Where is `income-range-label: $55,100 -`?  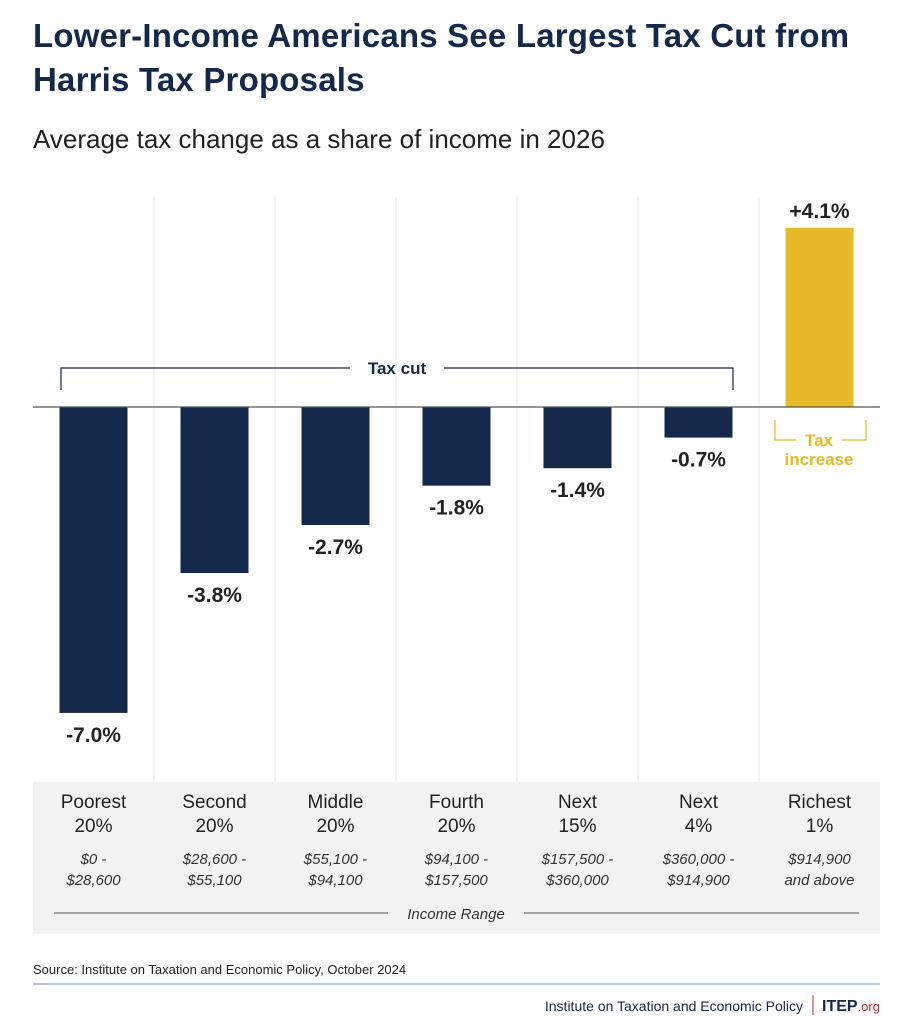
income-range-label: $55,100 - is located at coordinates (335, 859).